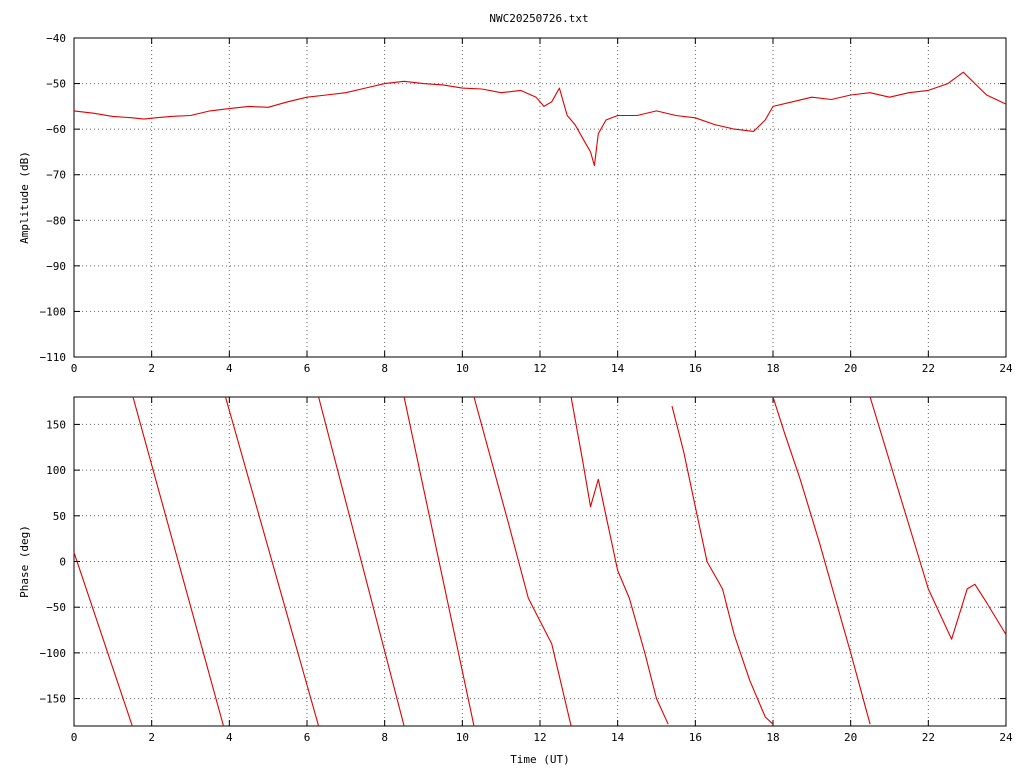  What do you see at coordinates (24, 561) in the screenshot?
I see `phase-y-axis-label: Phase (deg)` at bounding box center [24, 561].